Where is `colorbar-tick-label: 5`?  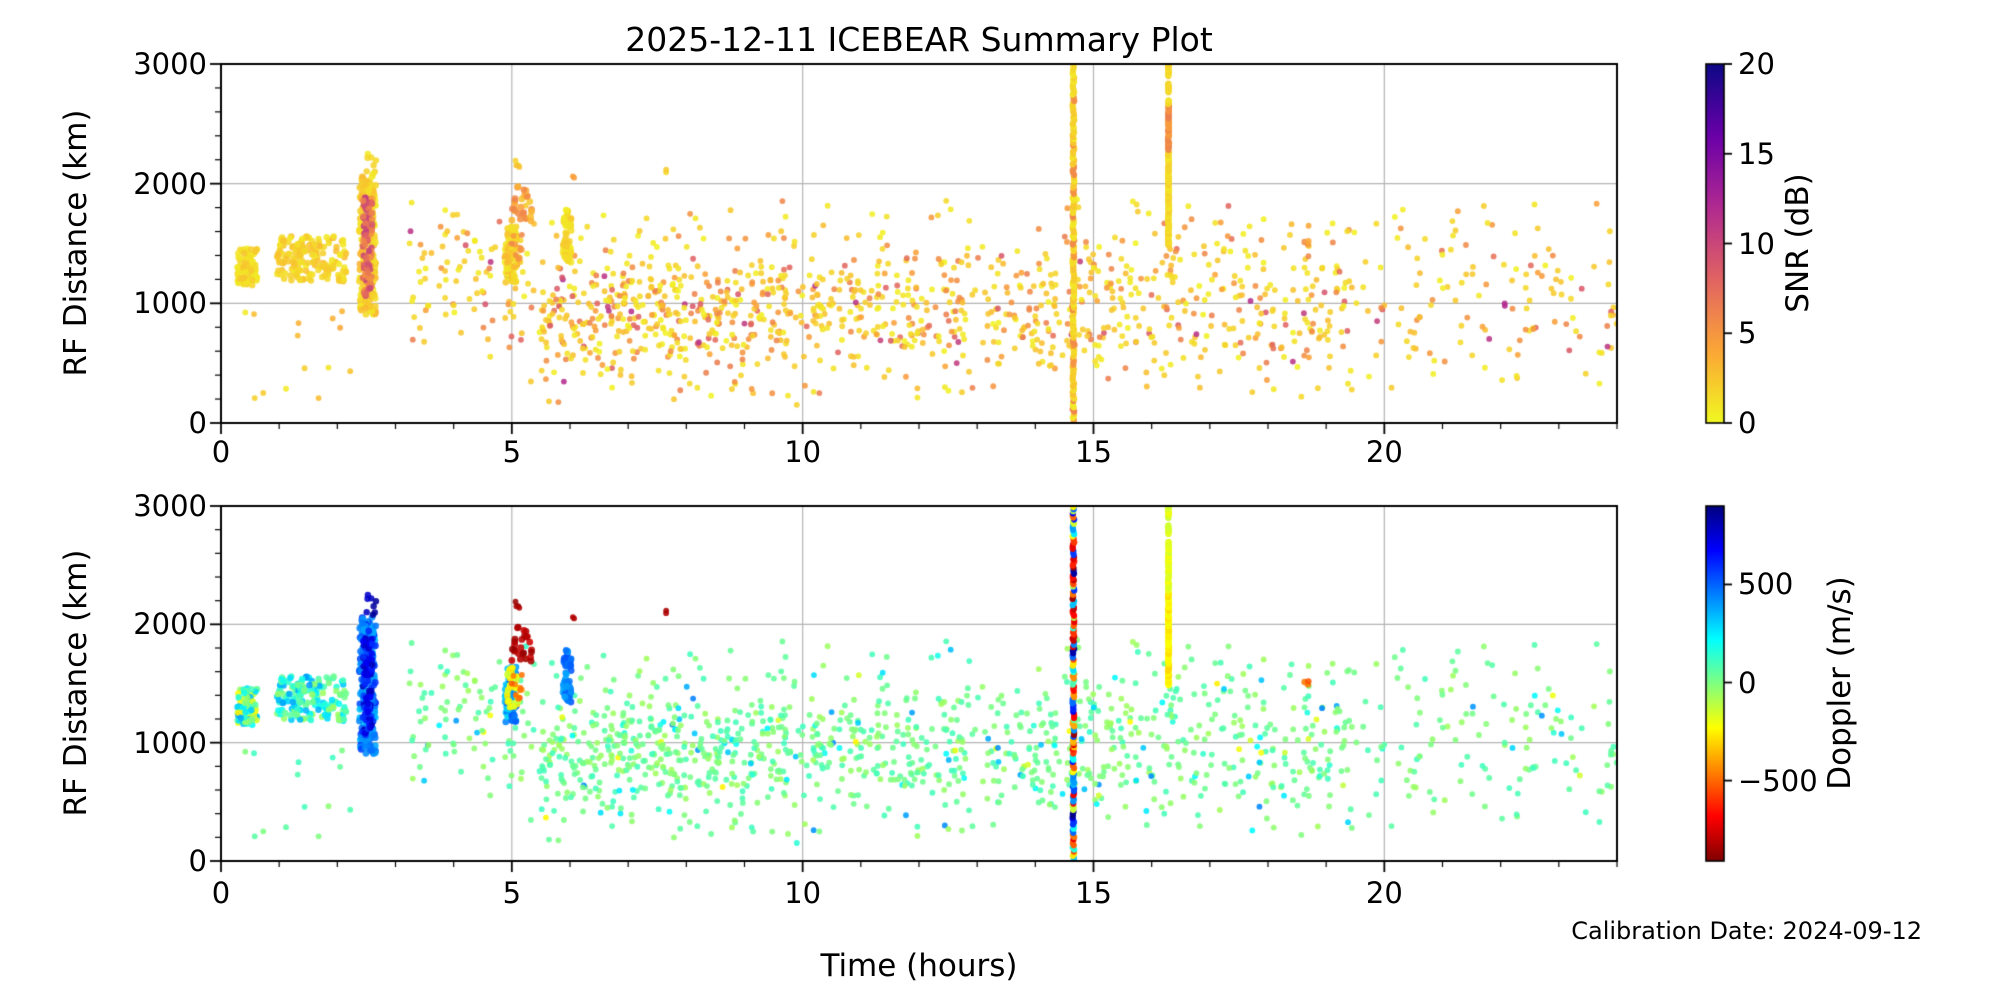 colorbar-tick-label: 5 is located at coordinates (1747, 333).